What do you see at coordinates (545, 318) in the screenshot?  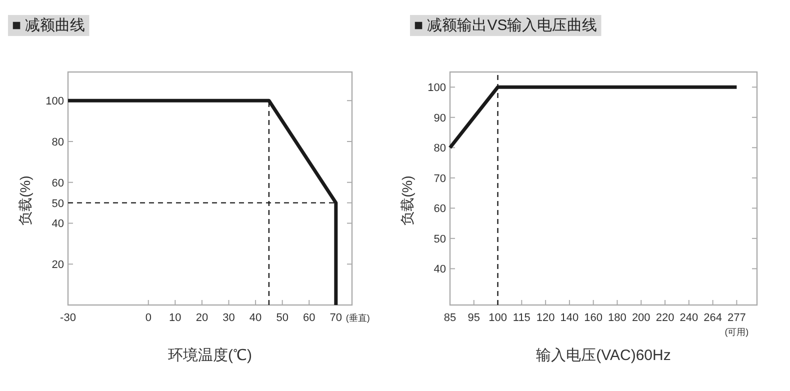 I see `x-tick-label: 120` at bounding box center [545, 318].